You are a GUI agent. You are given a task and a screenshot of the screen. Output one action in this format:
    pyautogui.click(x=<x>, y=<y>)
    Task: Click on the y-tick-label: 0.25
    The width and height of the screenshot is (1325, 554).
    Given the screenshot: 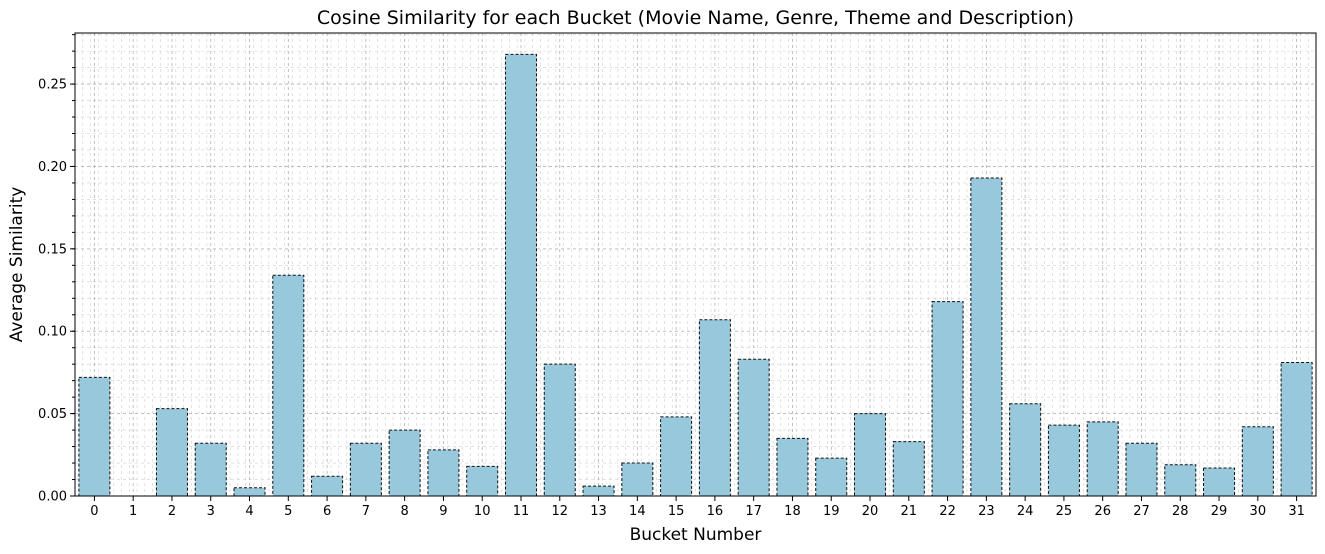 What is the action you would take?
    pyautogui.click(x=52, y=85)
    